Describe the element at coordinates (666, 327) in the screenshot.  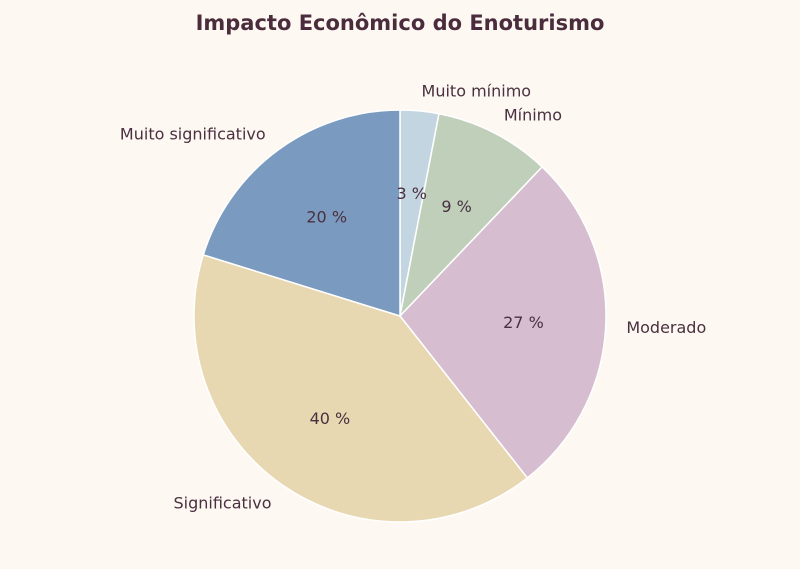
I see `category-label: Moderado` at that location.